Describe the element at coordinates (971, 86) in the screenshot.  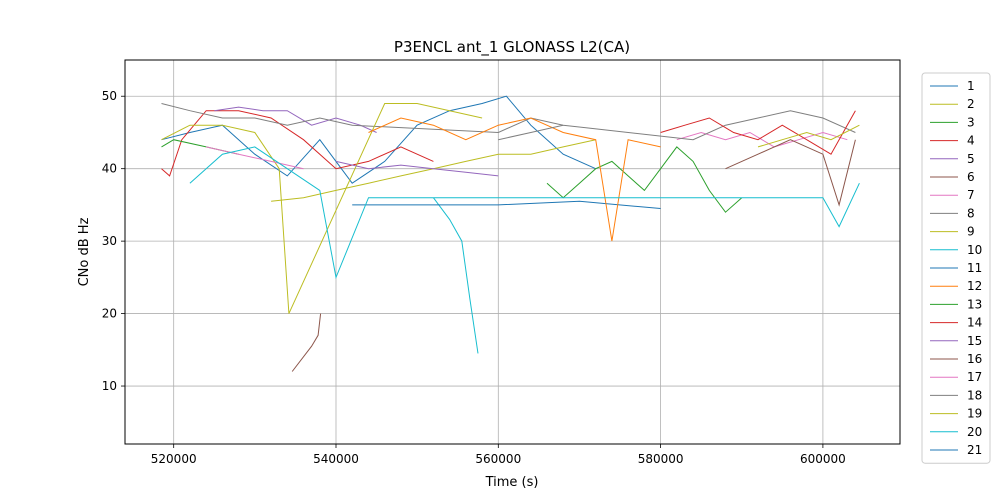
I see `legend-label: 1` at that location.